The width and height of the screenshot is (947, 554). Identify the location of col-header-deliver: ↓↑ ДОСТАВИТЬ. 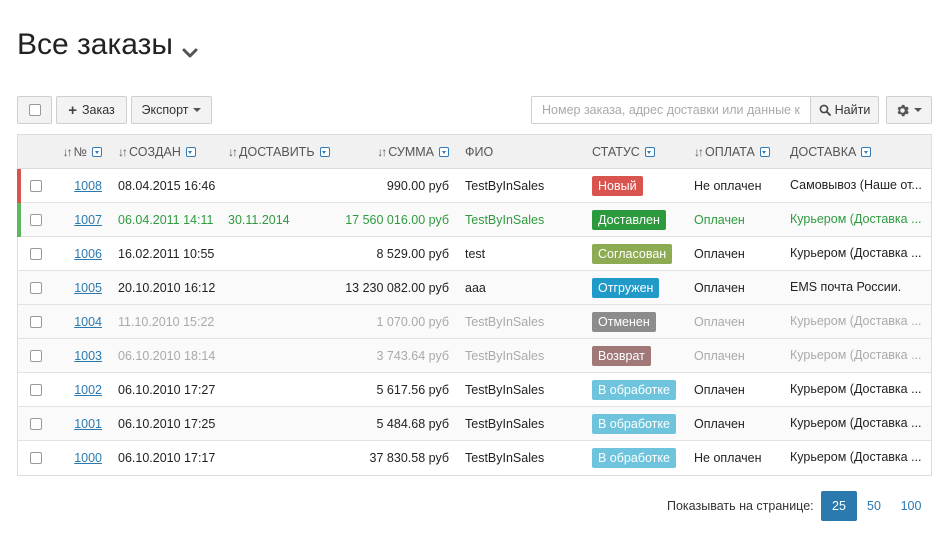
(288, 152).